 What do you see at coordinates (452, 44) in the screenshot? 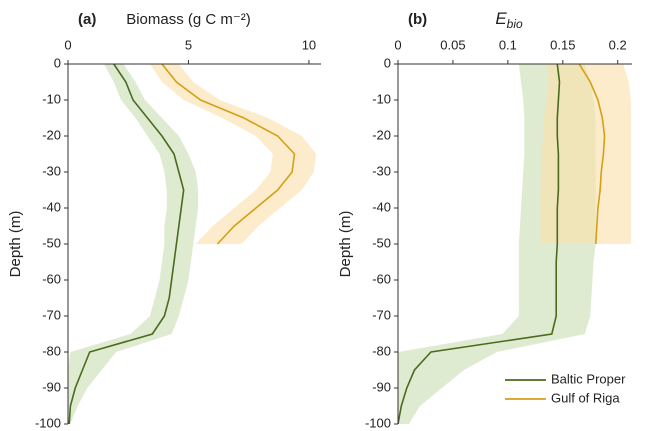
I see `x-tick-label: 0.05` at bounding box center [452, 44].